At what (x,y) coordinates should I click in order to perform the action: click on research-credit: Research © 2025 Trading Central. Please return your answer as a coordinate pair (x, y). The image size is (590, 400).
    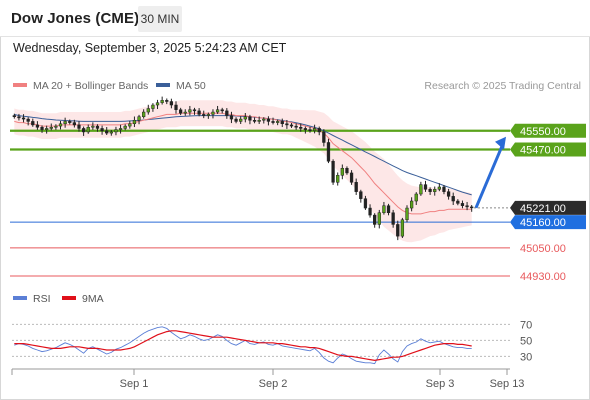
    Looking at the image, I should click on (502, 86).